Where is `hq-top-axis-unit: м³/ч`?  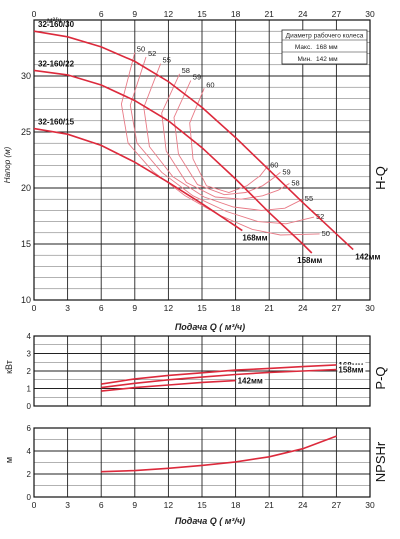
hq-top-axis-unit: м³/ч is located at coordinates (54, 20).